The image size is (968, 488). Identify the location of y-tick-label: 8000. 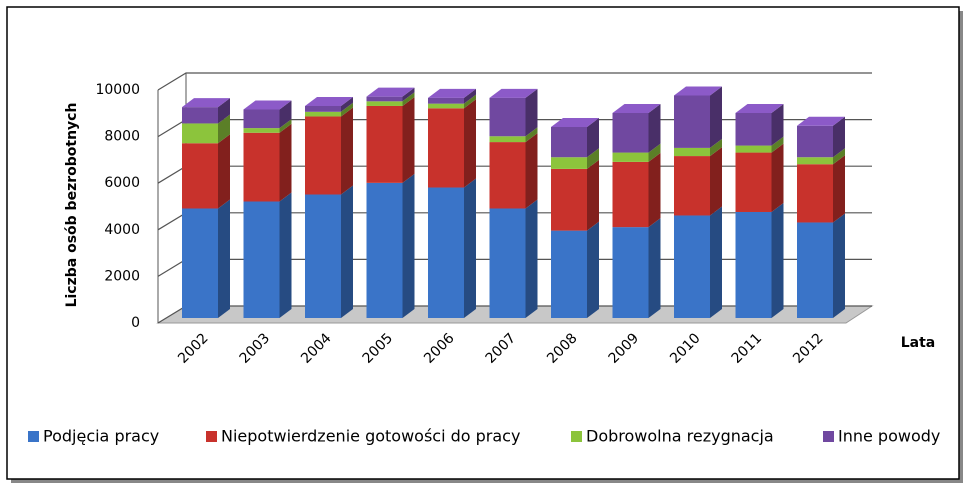
(122, 137).